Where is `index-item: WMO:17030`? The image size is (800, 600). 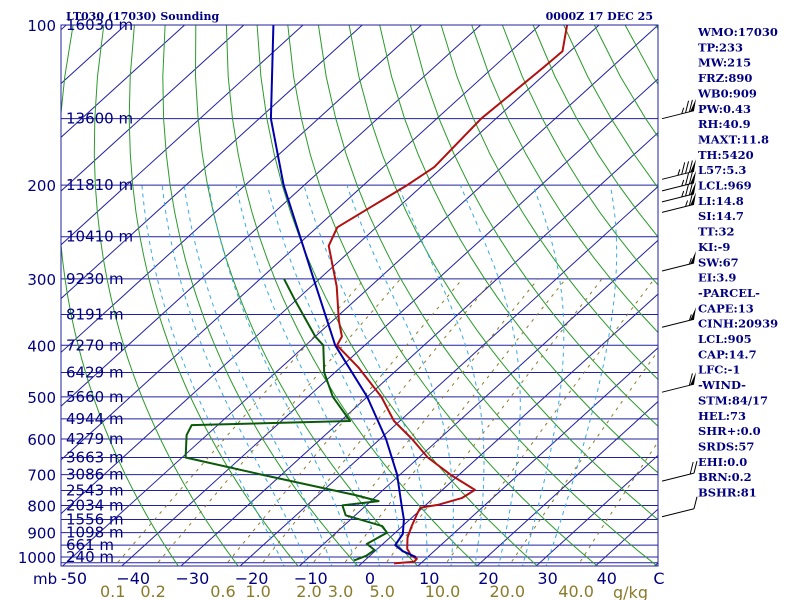
index-item: WMO:17030 is located at coordinates (737, 32).